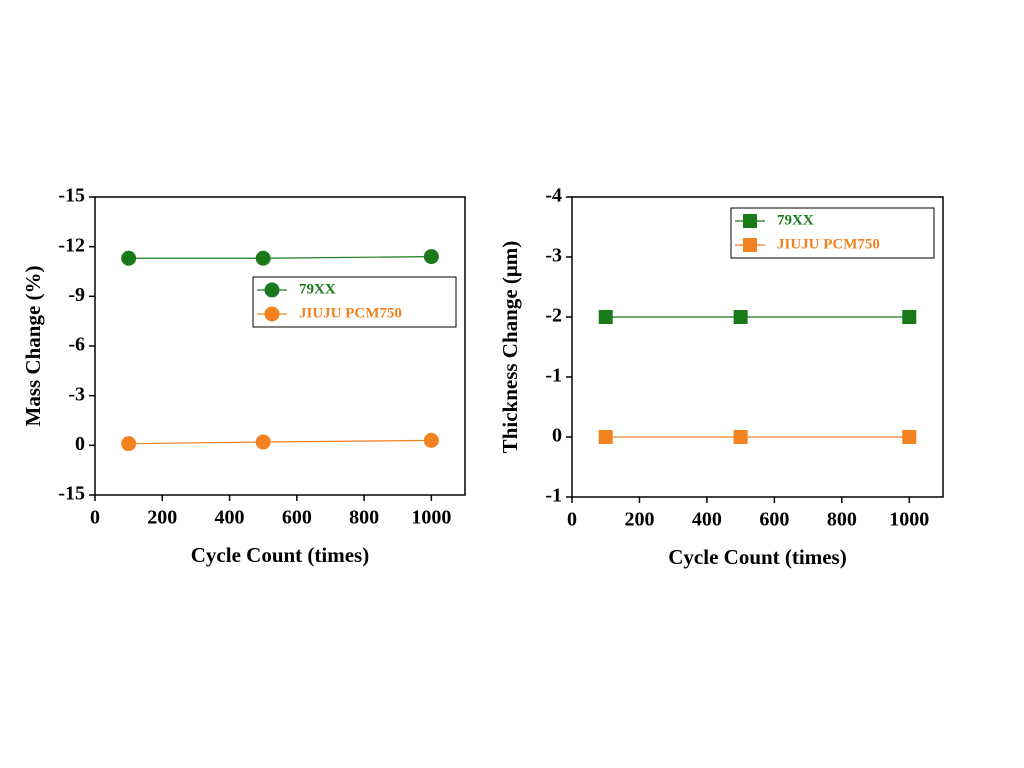 This screenshot has height=768, width=1024. Describe the element at coordinates (553, 316) in the screenshot. I see `y-tick-label: -2` at that location.